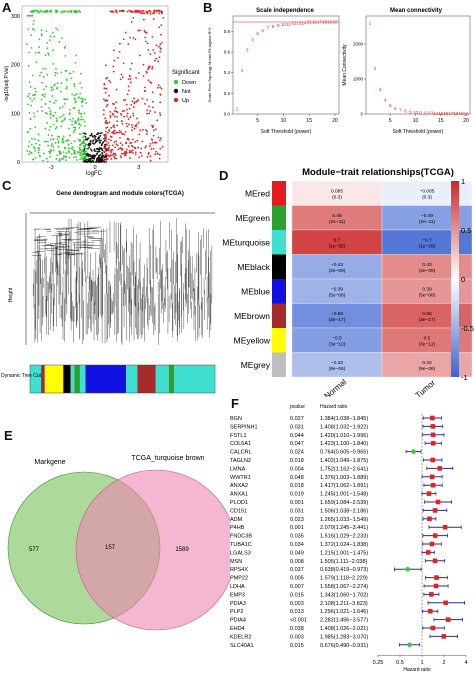 The height and width of the screenshot is (676, 474). I want to click on mc-point-label: 3, so click(380, 89).